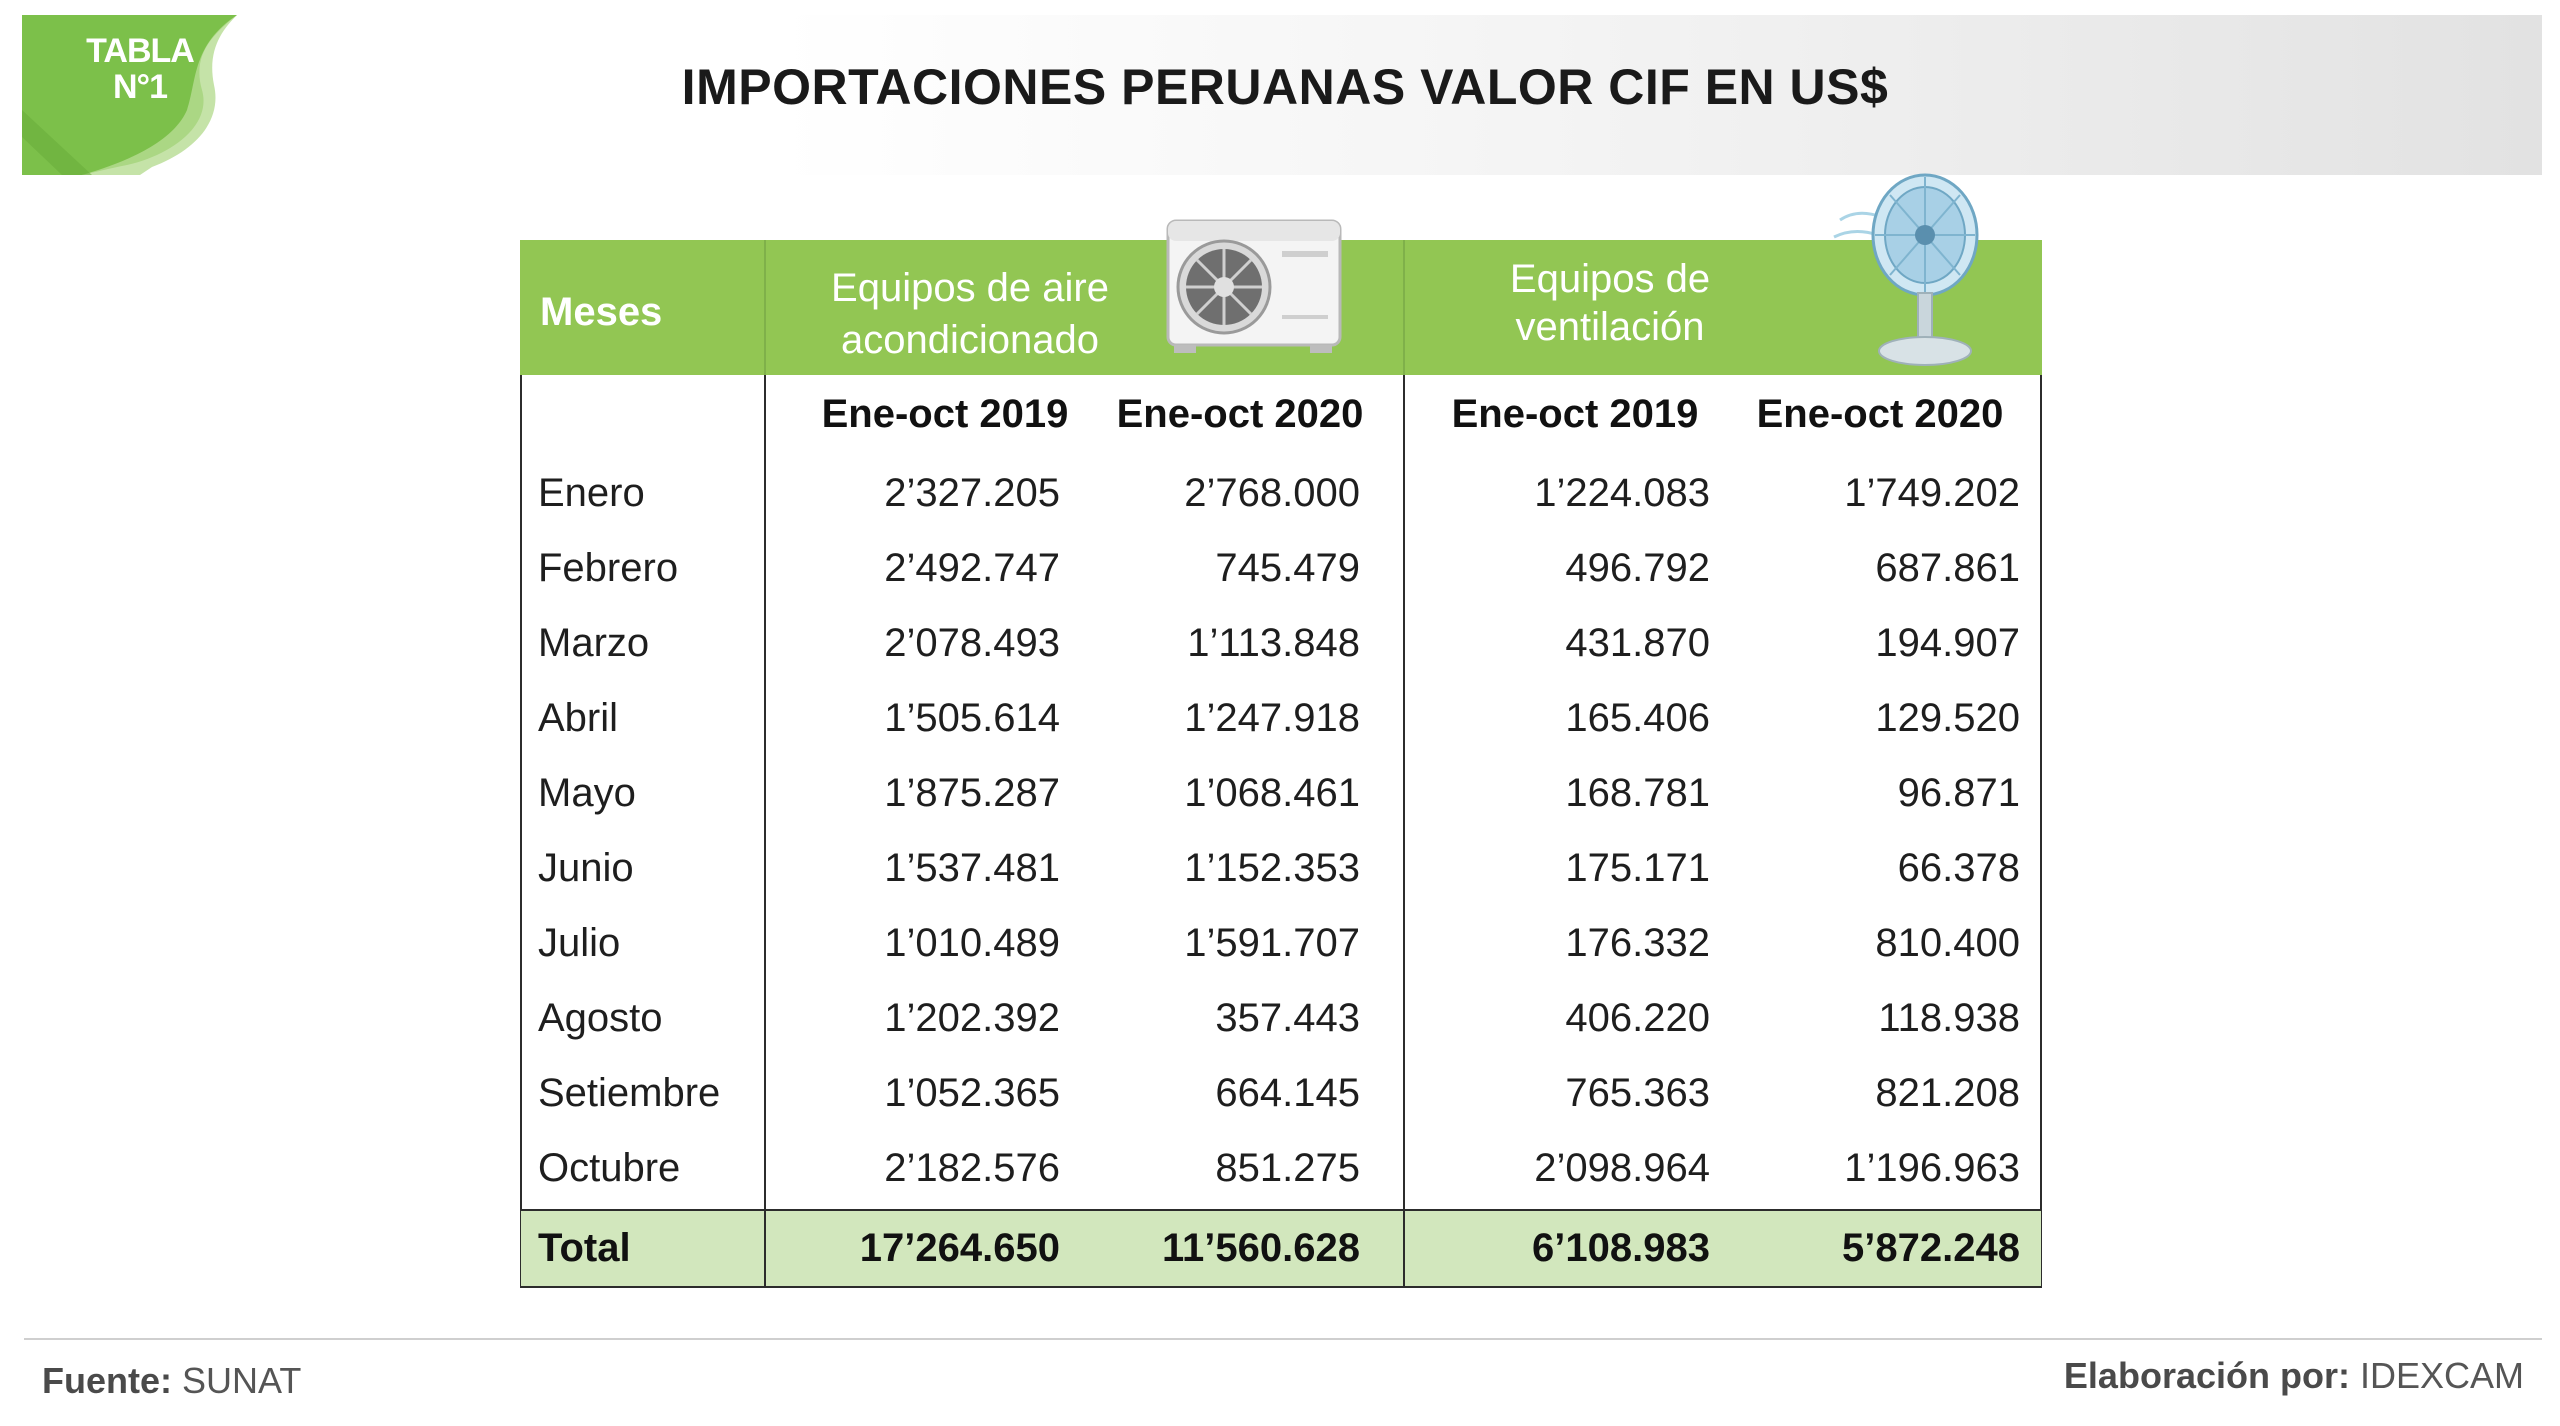 Image resolution: width=2560 pixels, height=1426 pixels. What do you see at coordinates (1254, 286) in the screenshot?
I see `air-conditioner-icon` at bounding box center [1254, 286].